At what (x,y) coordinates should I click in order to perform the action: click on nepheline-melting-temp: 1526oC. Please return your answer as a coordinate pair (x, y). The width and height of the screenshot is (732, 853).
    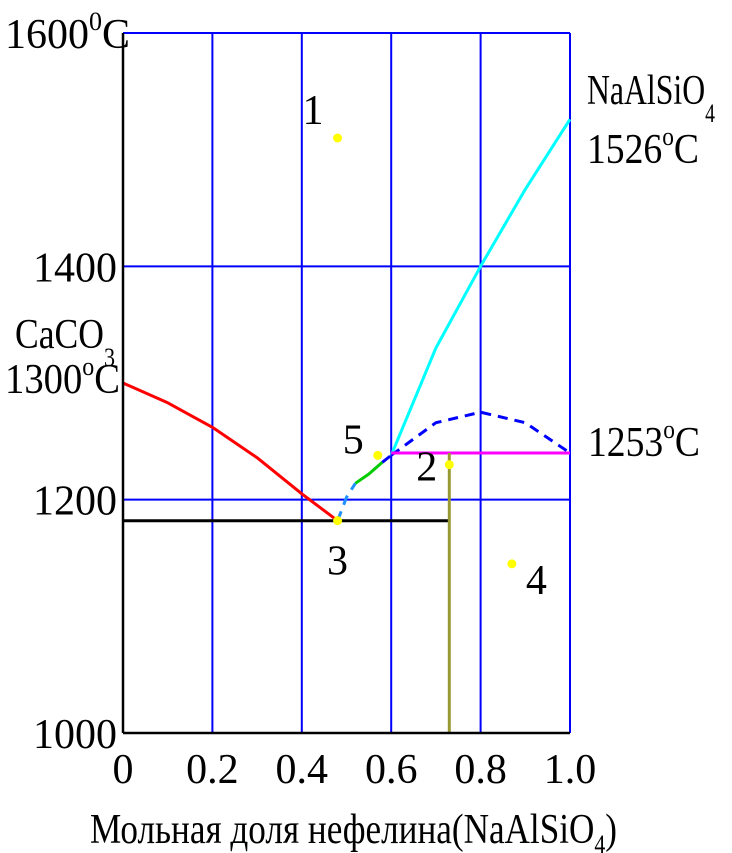
    Looking at the image, I should click on (643, 147).